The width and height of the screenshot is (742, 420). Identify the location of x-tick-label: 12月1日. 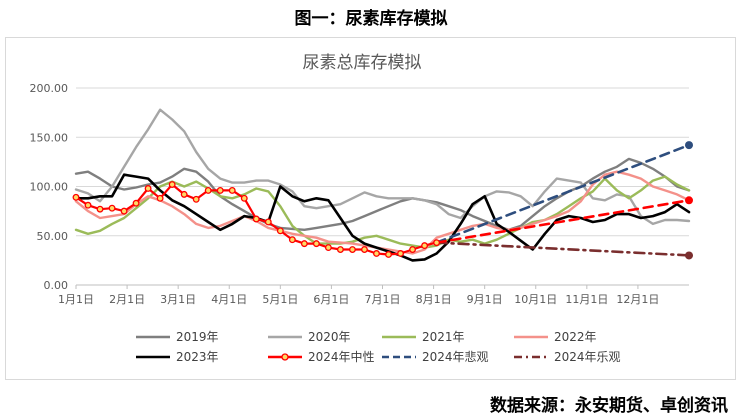
(637, 299).